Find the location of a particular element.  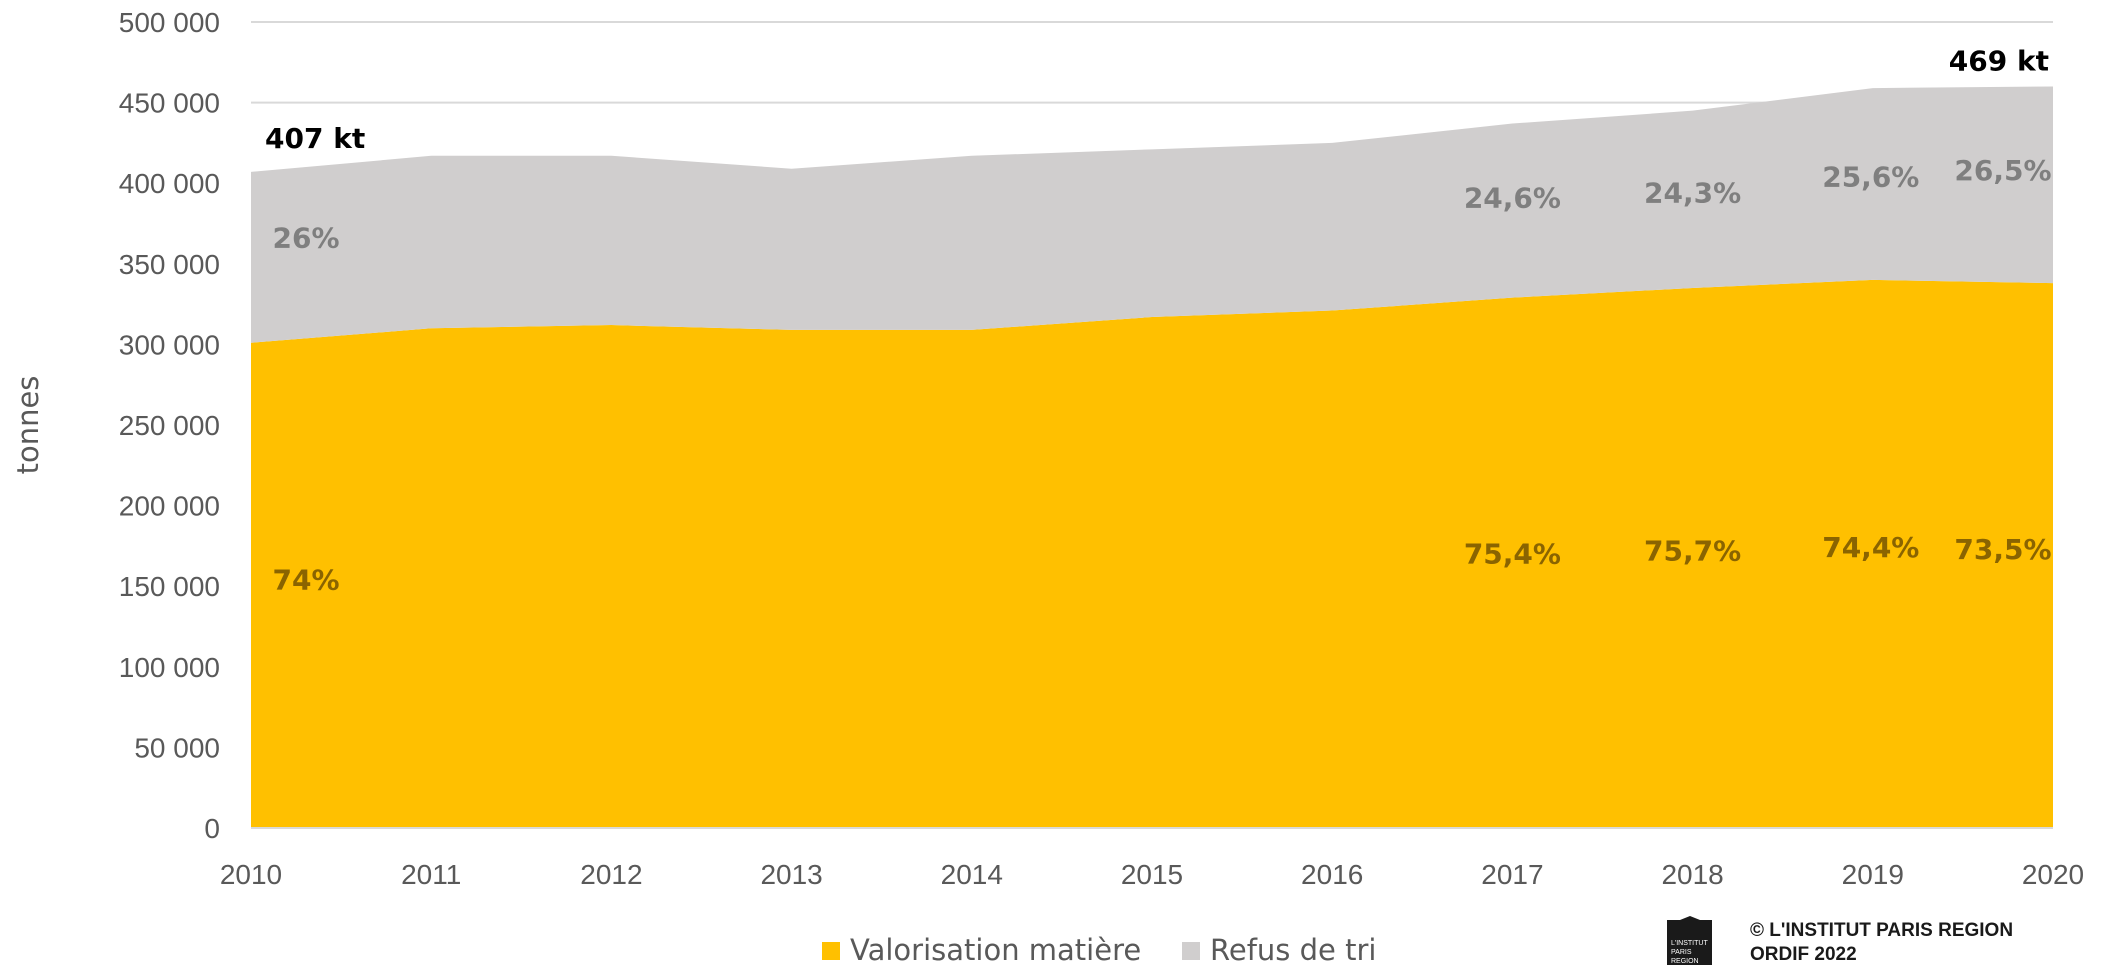

x-tick-label: 2014 is located at coordinates (972, 874).